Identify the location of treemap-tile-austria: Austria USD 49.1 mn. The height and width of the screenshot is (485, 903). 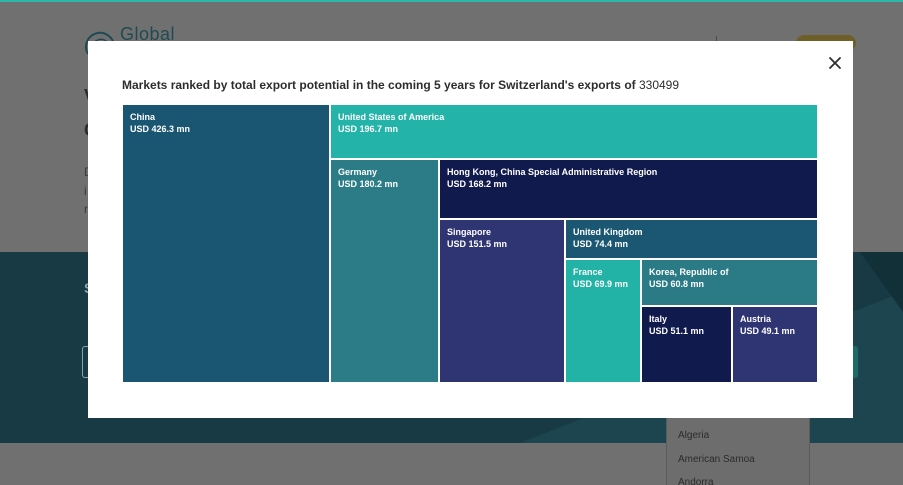
(775, 344).